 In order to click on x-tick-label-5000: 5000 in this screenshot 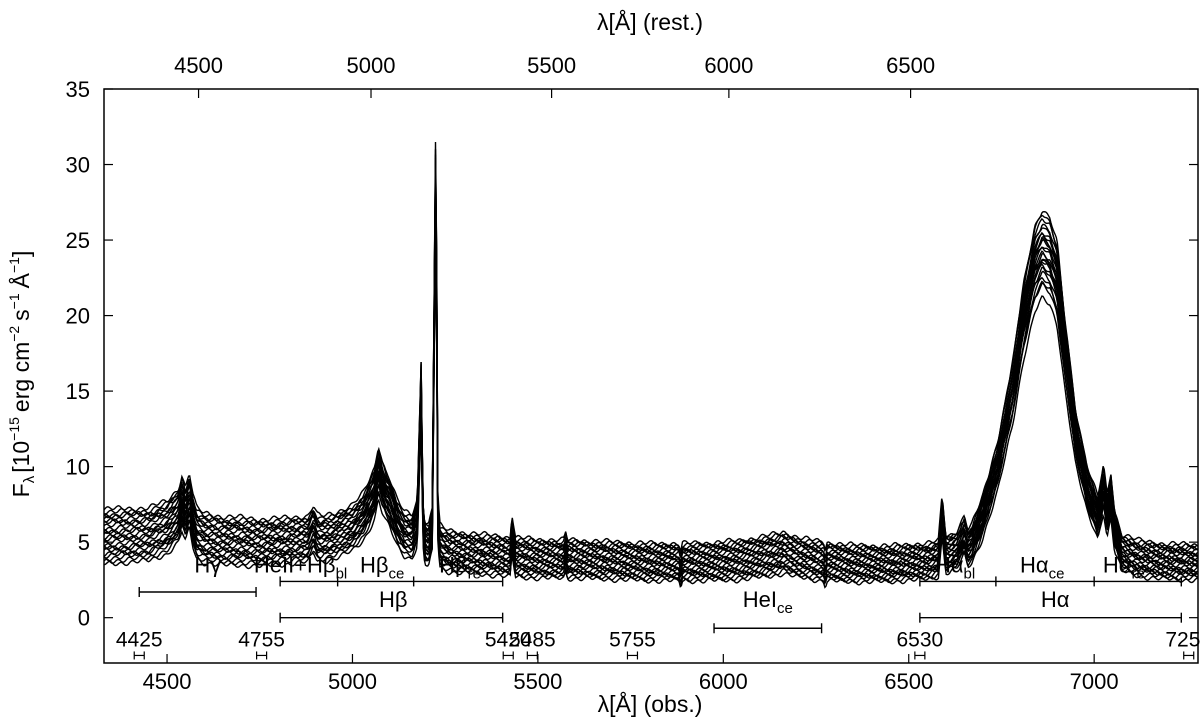, I will do `click(352, 681)`.